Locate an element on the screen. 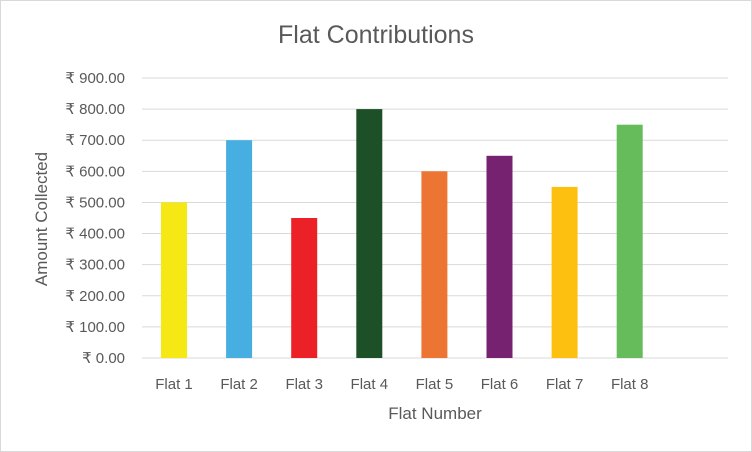  x-tick-label: Flat 3 is located at coordinates (304, 384).